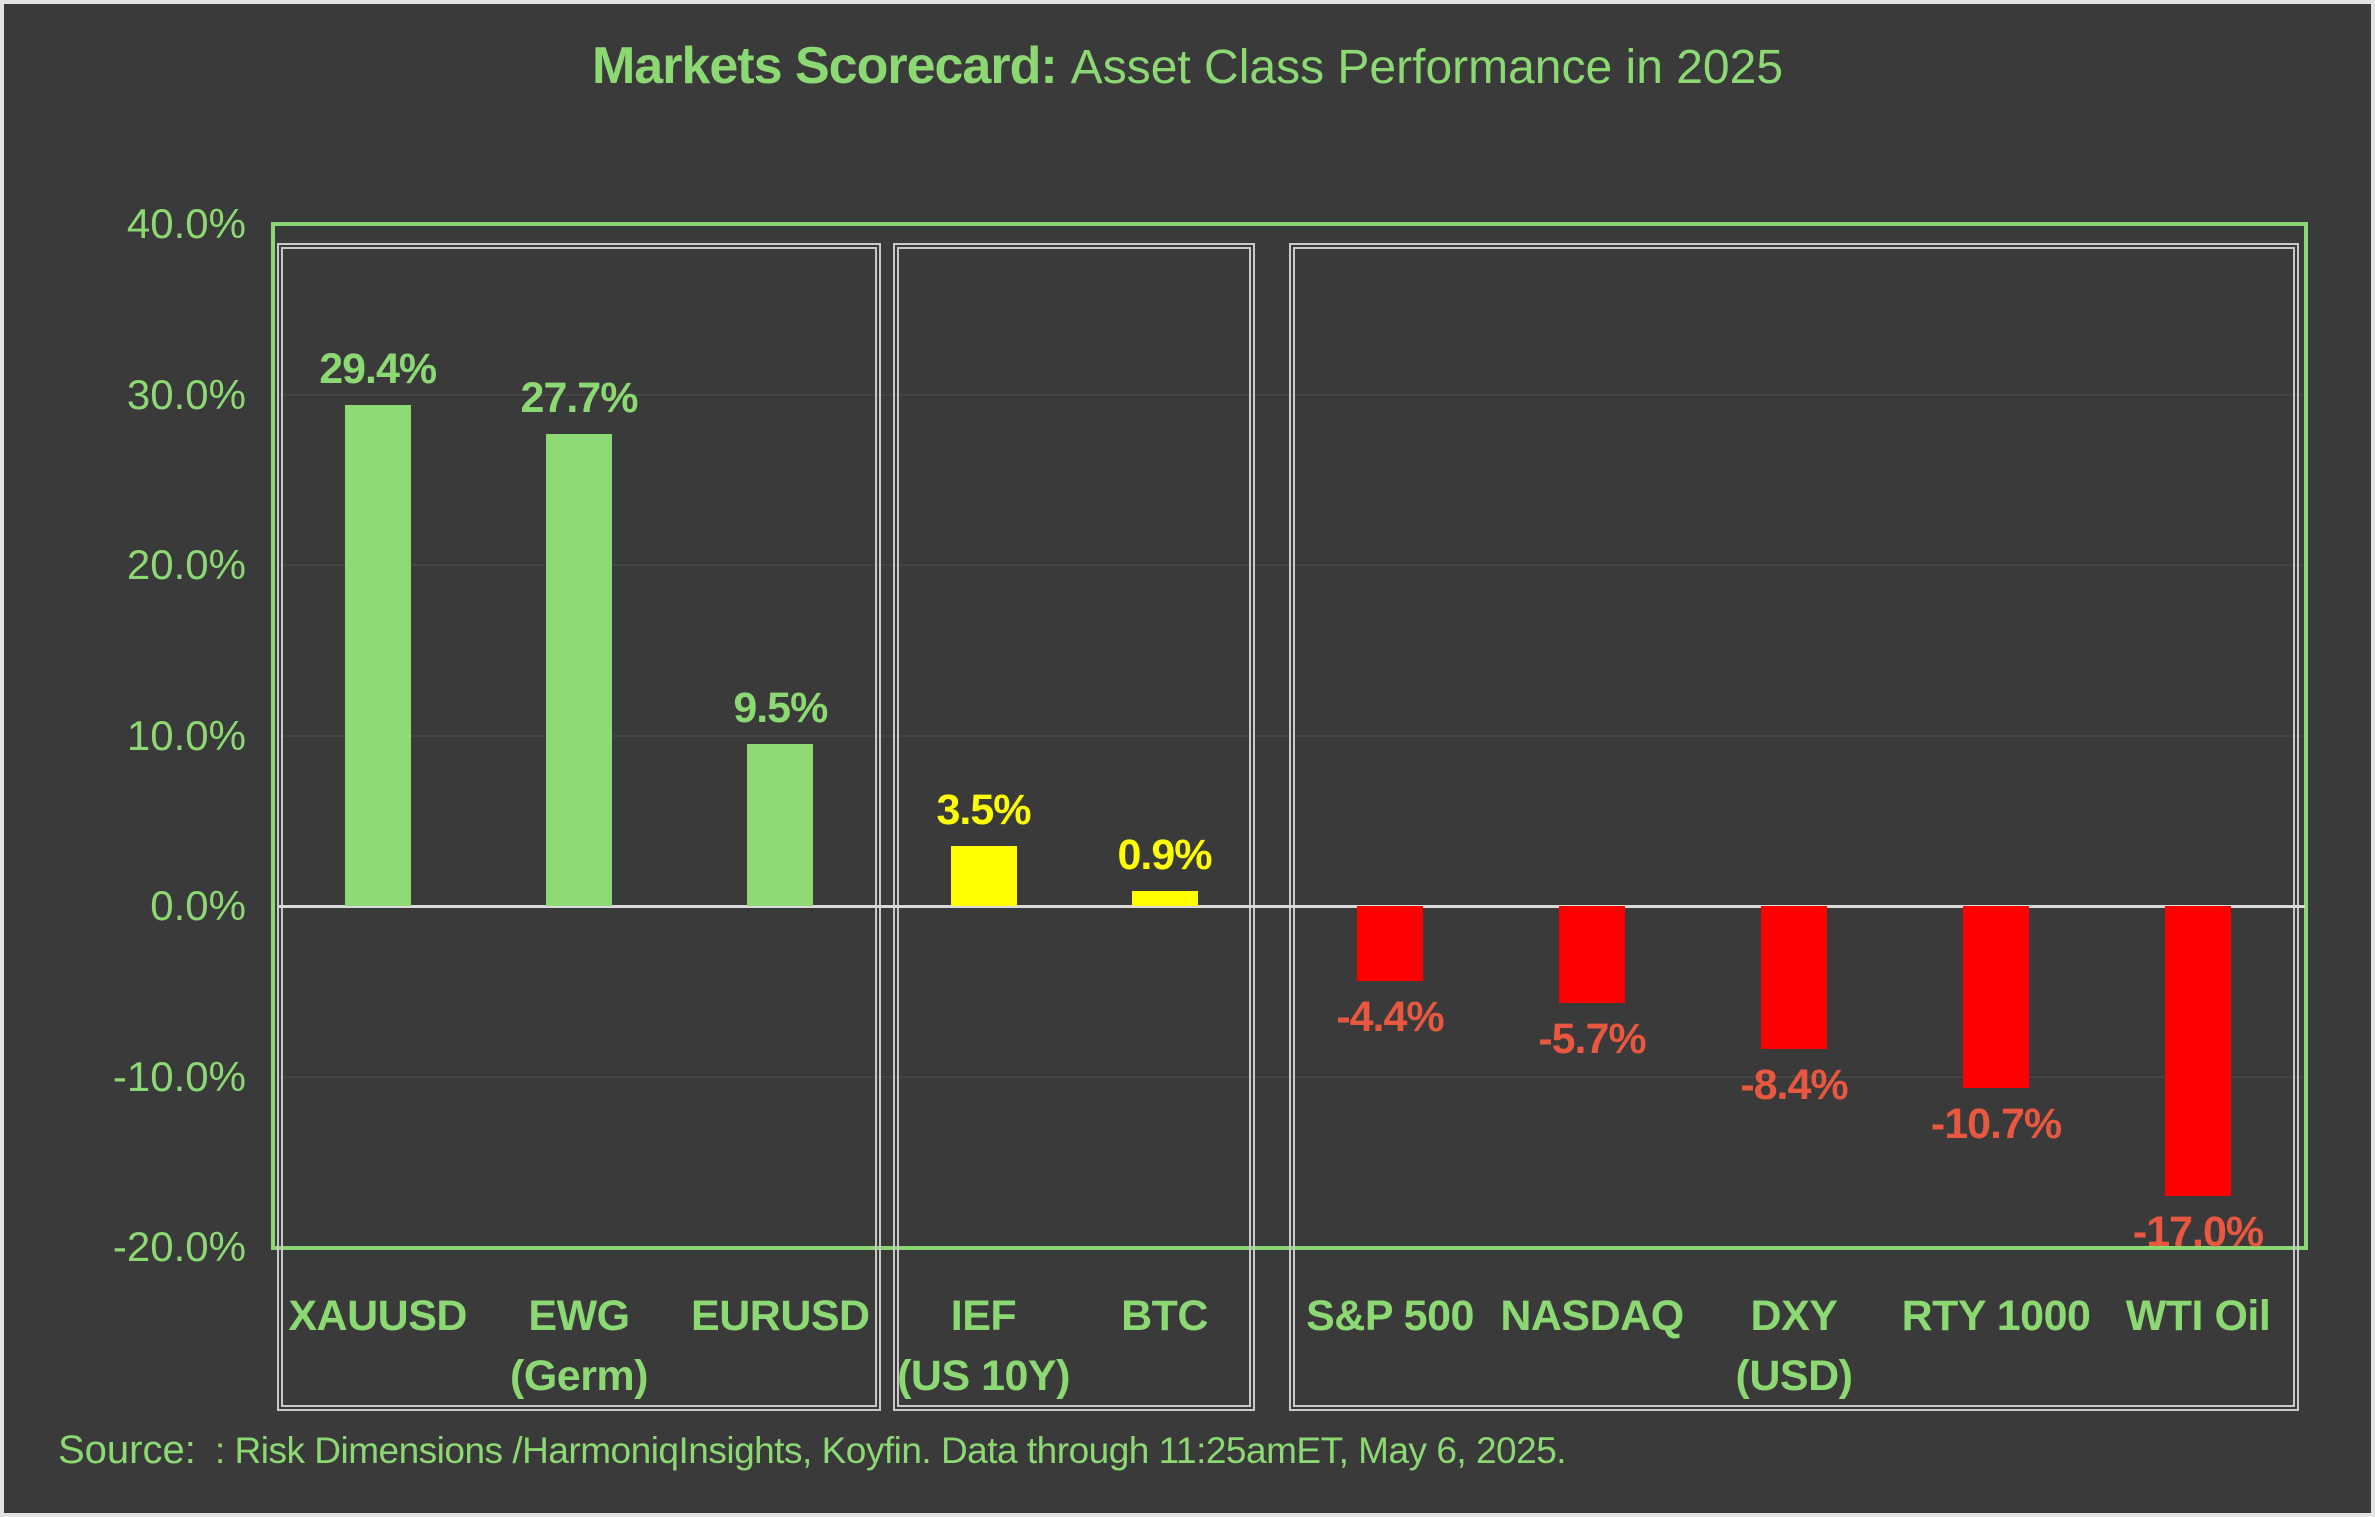 This screenshot has height=1517, width=2375. I want to click on chart-title-subtitle: Asset Class Performance in 2025, so click(1427, 67).